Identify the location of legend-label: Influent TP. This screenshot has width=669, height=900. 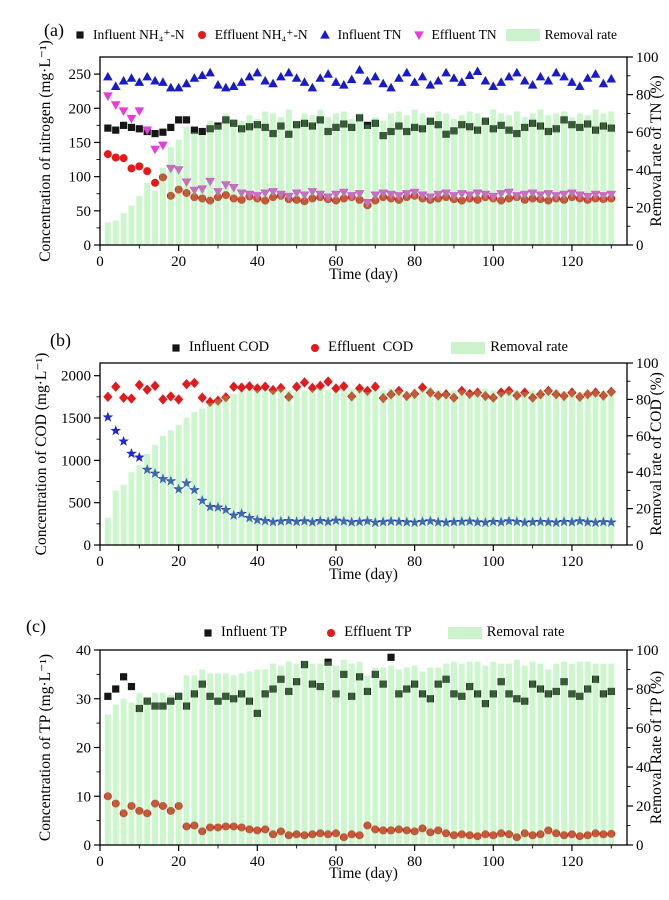
(254, 632).